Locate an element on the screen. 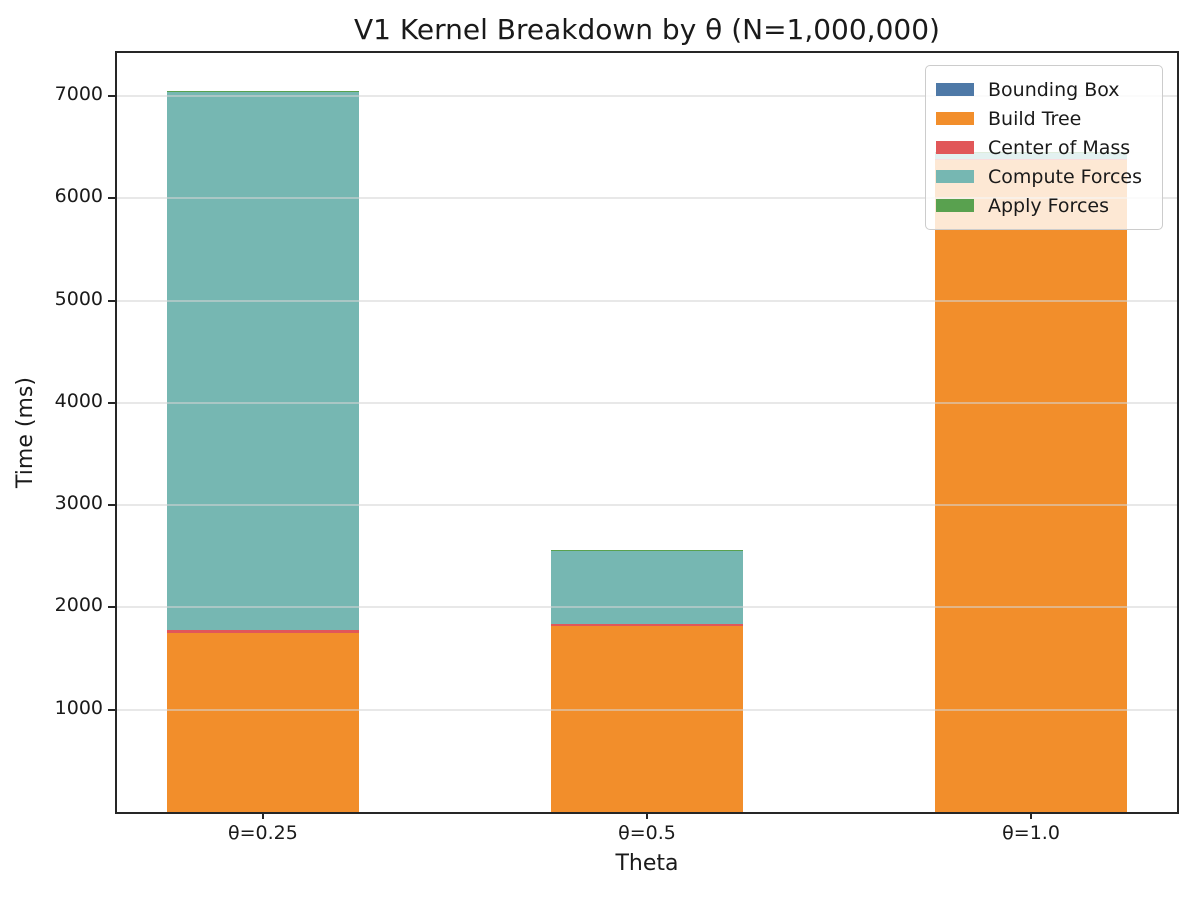 The image size is (1200, 900). x-tick-label-1: θ=0.5 is located at coordinates (647, 833).